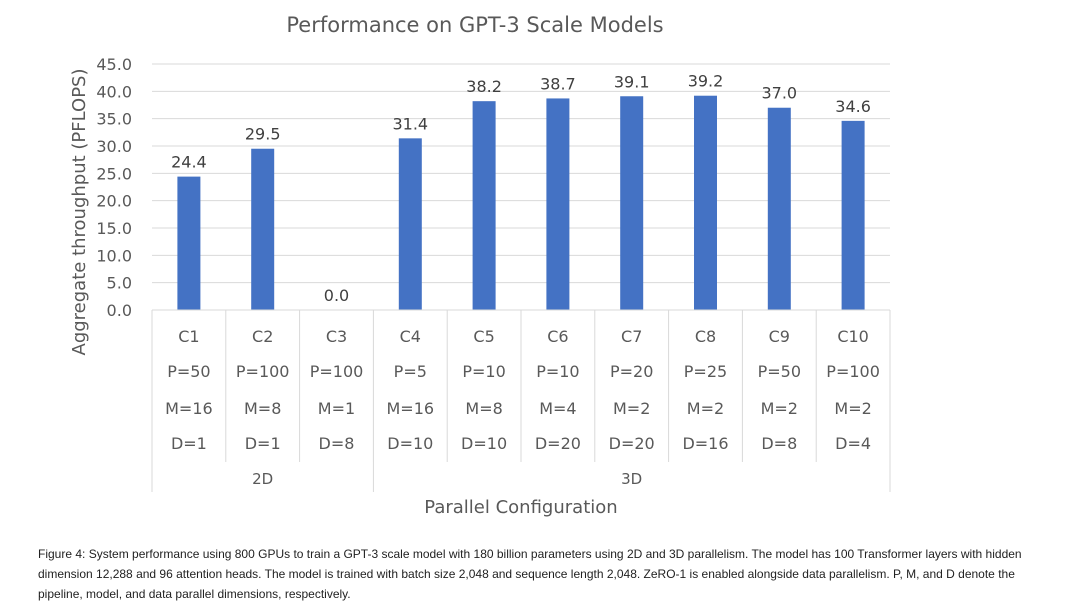 Image resolution: width=1065 pixels, height=607 pixels. I want to click on category-label: C4, so click(410, 336).